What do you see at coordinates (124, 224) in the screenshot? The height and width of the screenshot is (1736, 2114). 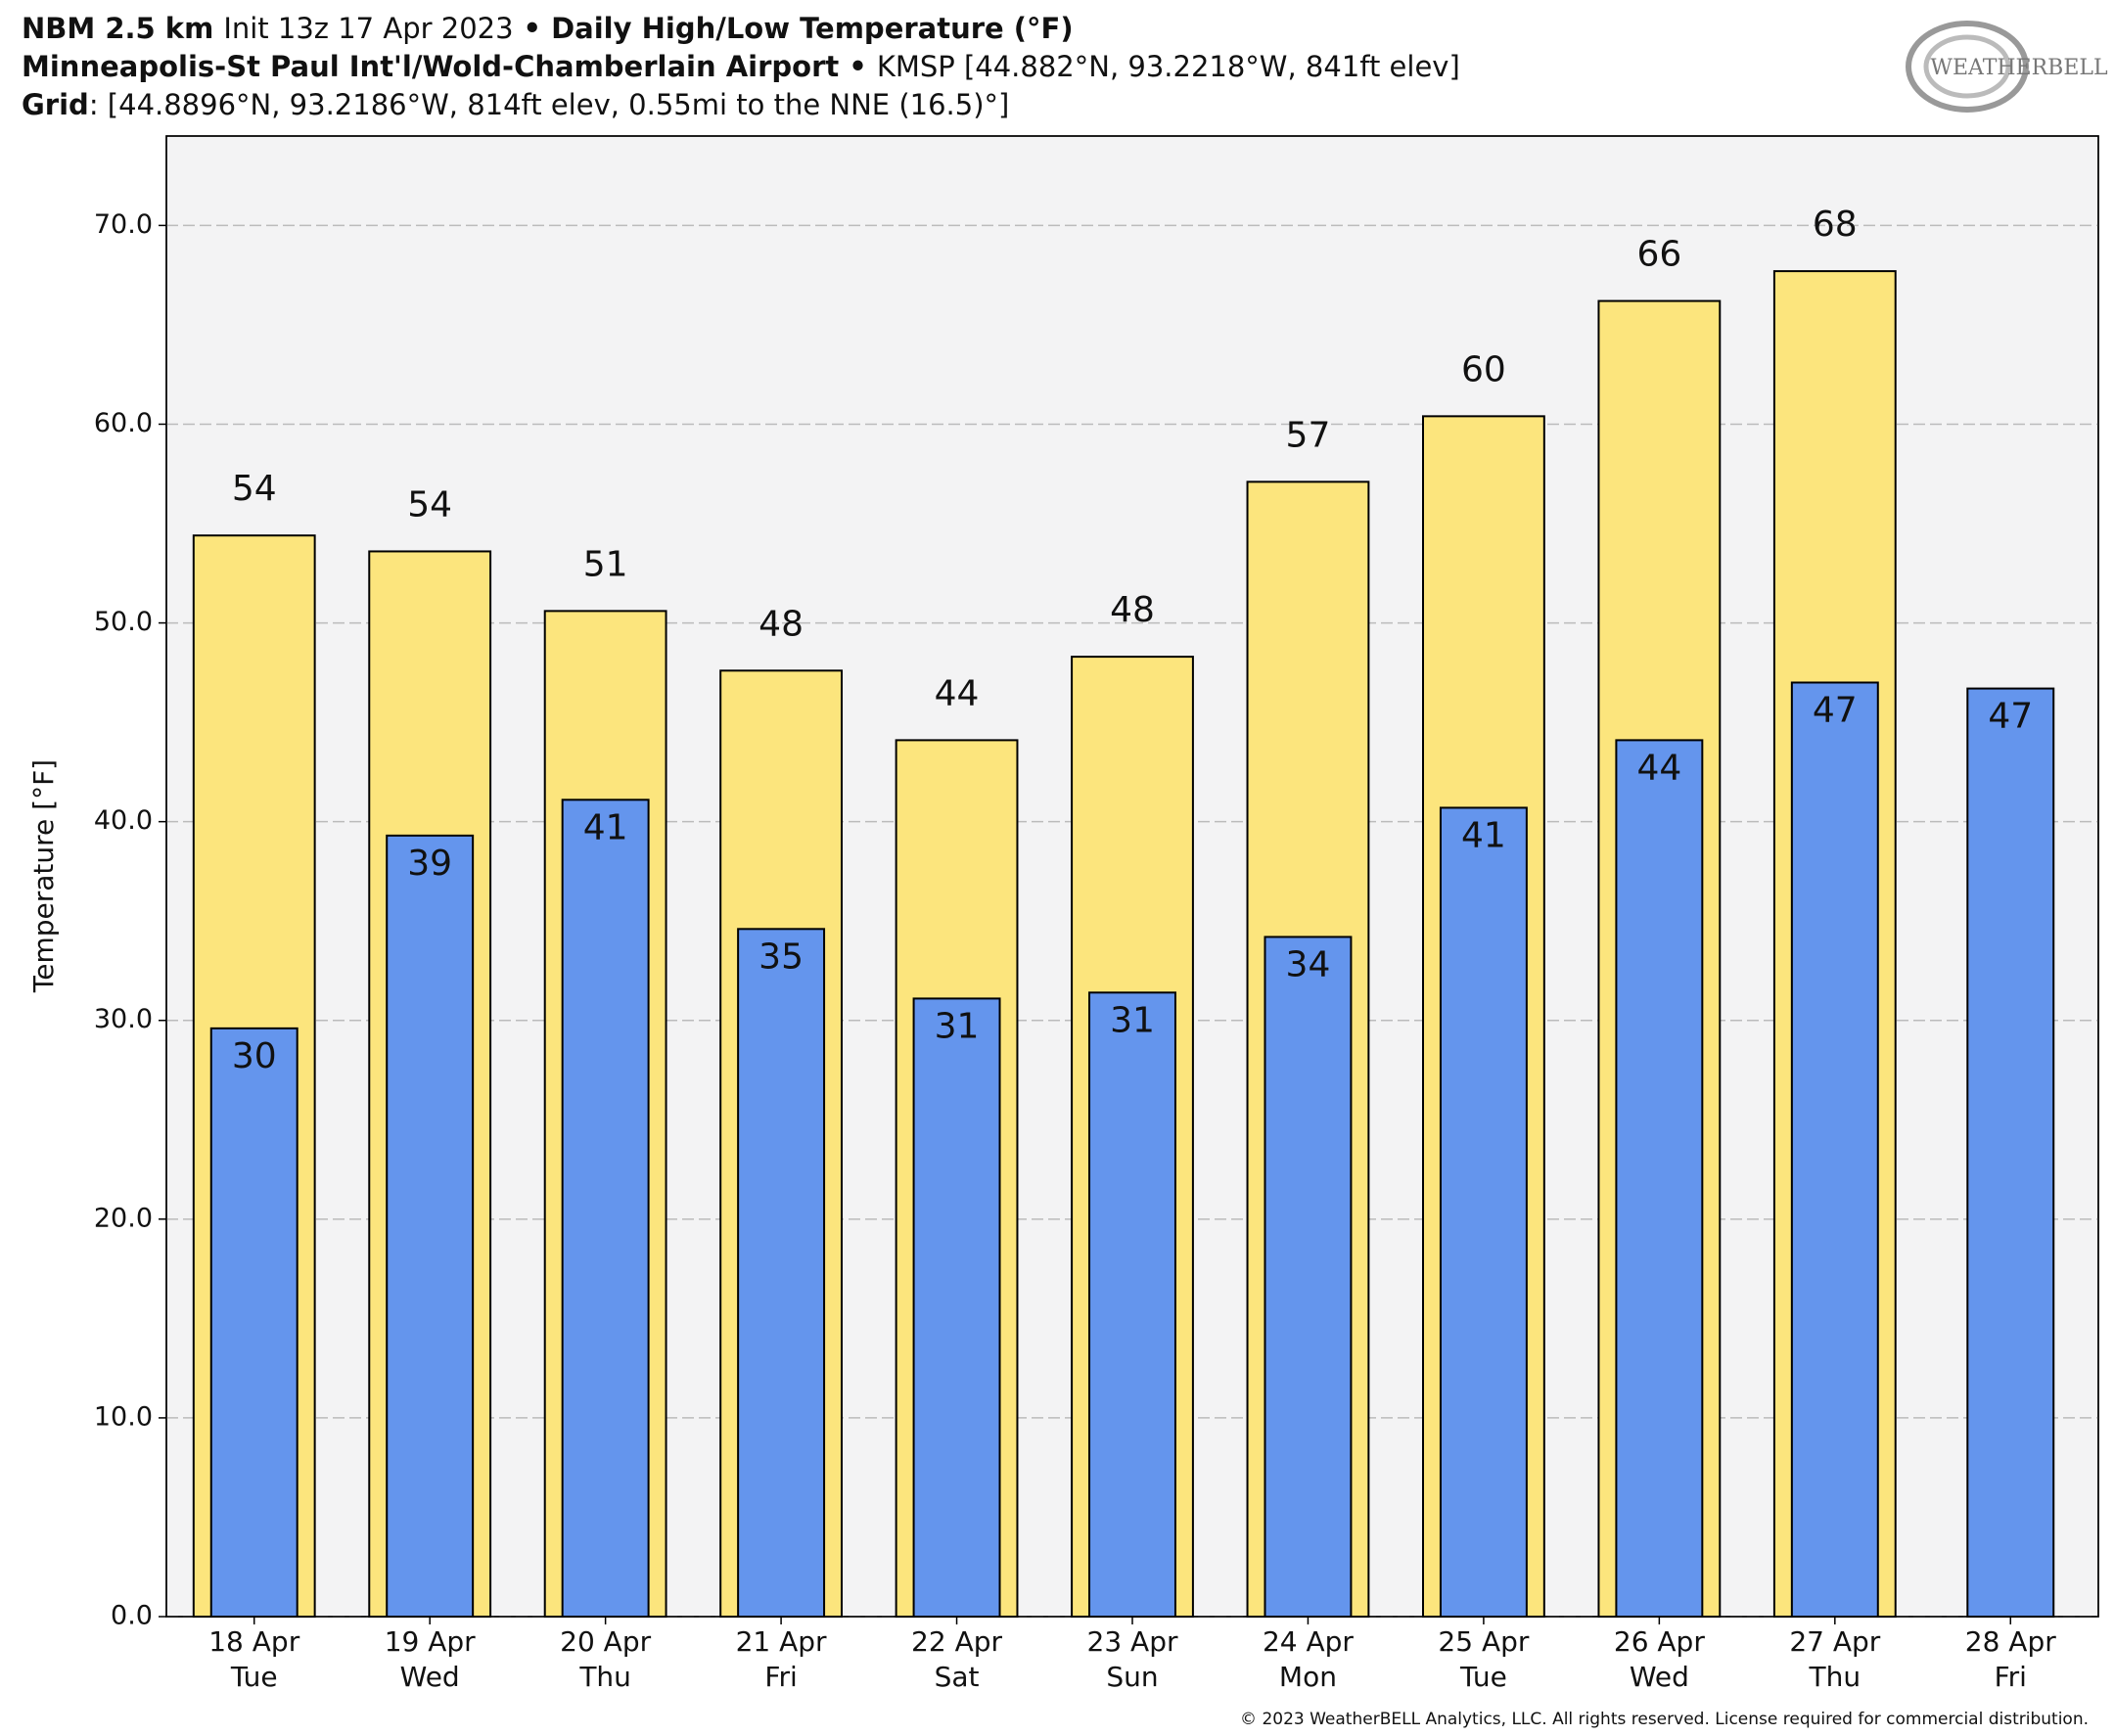 I see `y-tick-label: 70.0` at bounding box center [124, 224].